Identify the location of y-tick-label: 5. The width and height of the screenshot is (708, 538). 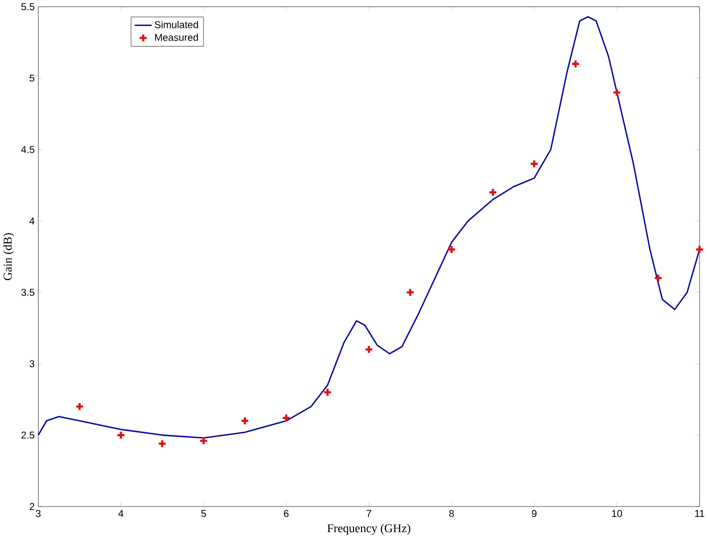
(32, 78).